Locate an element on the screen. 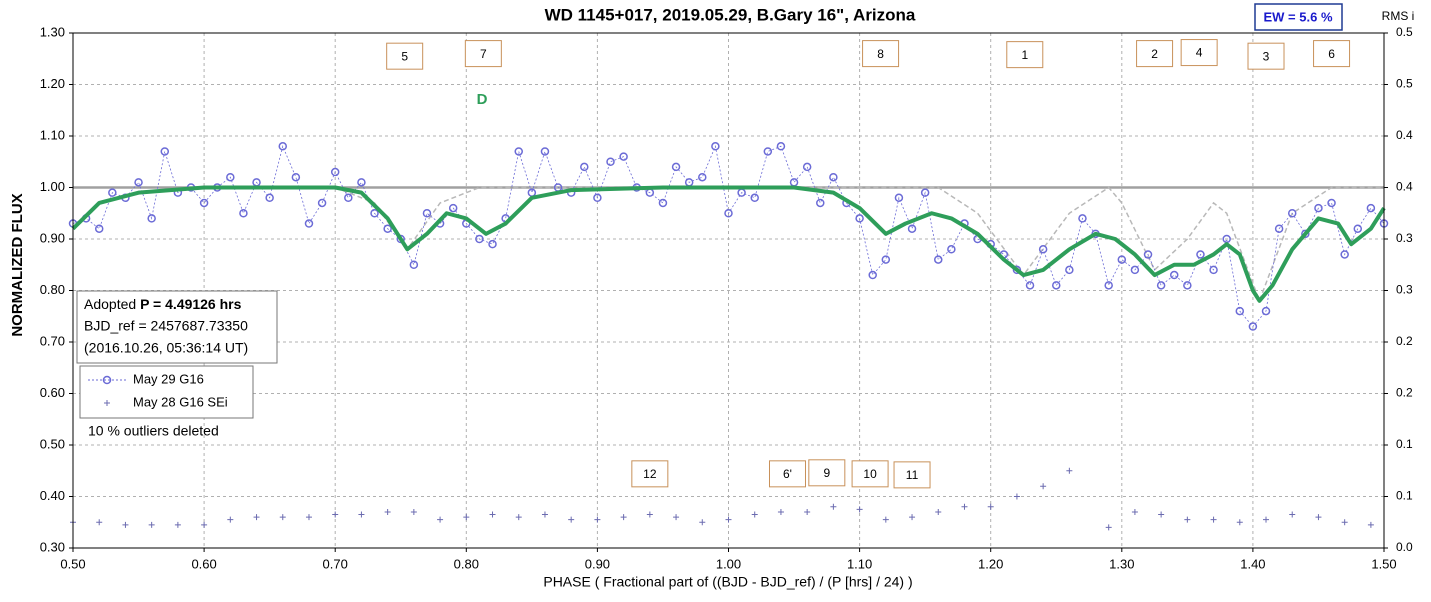 This screenshot has height=602, width=1431. annotation-label: 7 is located at coordinates (483, 54).